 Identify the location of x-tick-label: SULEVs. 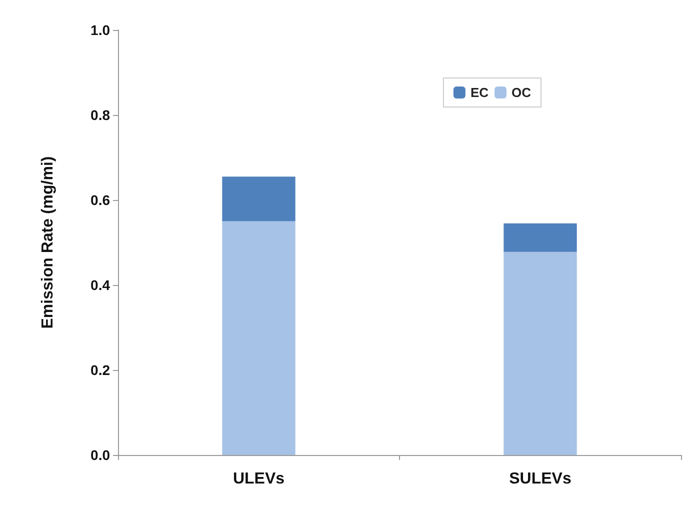
(540, 479).